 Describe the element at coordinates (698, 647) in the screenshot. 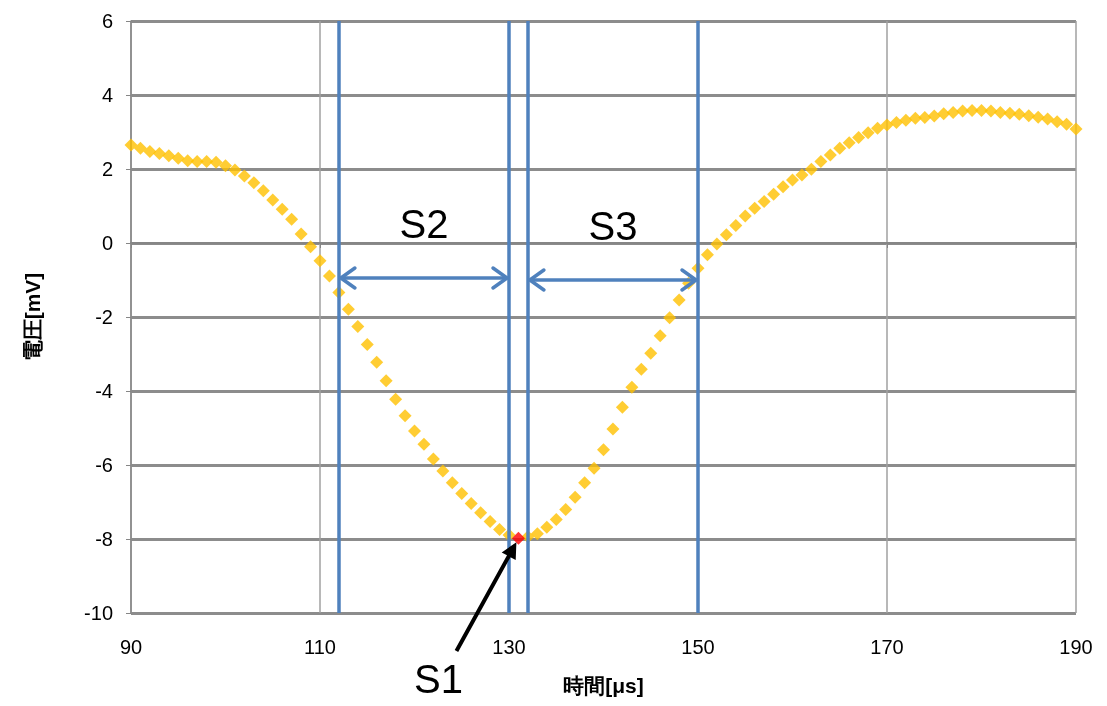

I see `x-tick-label: 150` at that location.